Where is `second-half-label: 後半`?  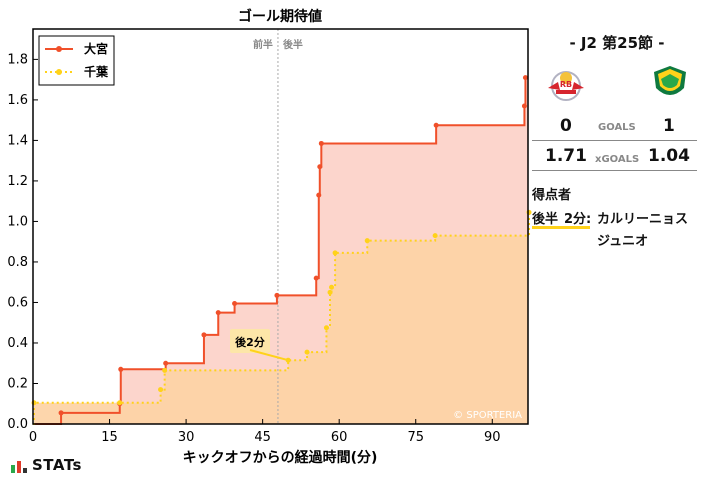
second-half-label: 後半 is located at coordinates (293, 44).